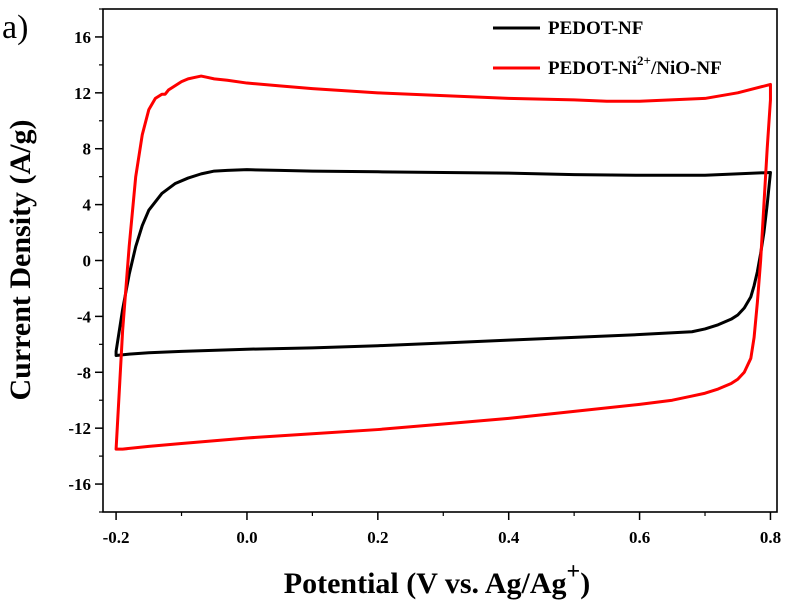 The height and width of the screenshot is (605, 792). What do you see at coordinates (15, 27) in the screenshot?
I see `panel-label: a)` at bounding box center [15, 27].